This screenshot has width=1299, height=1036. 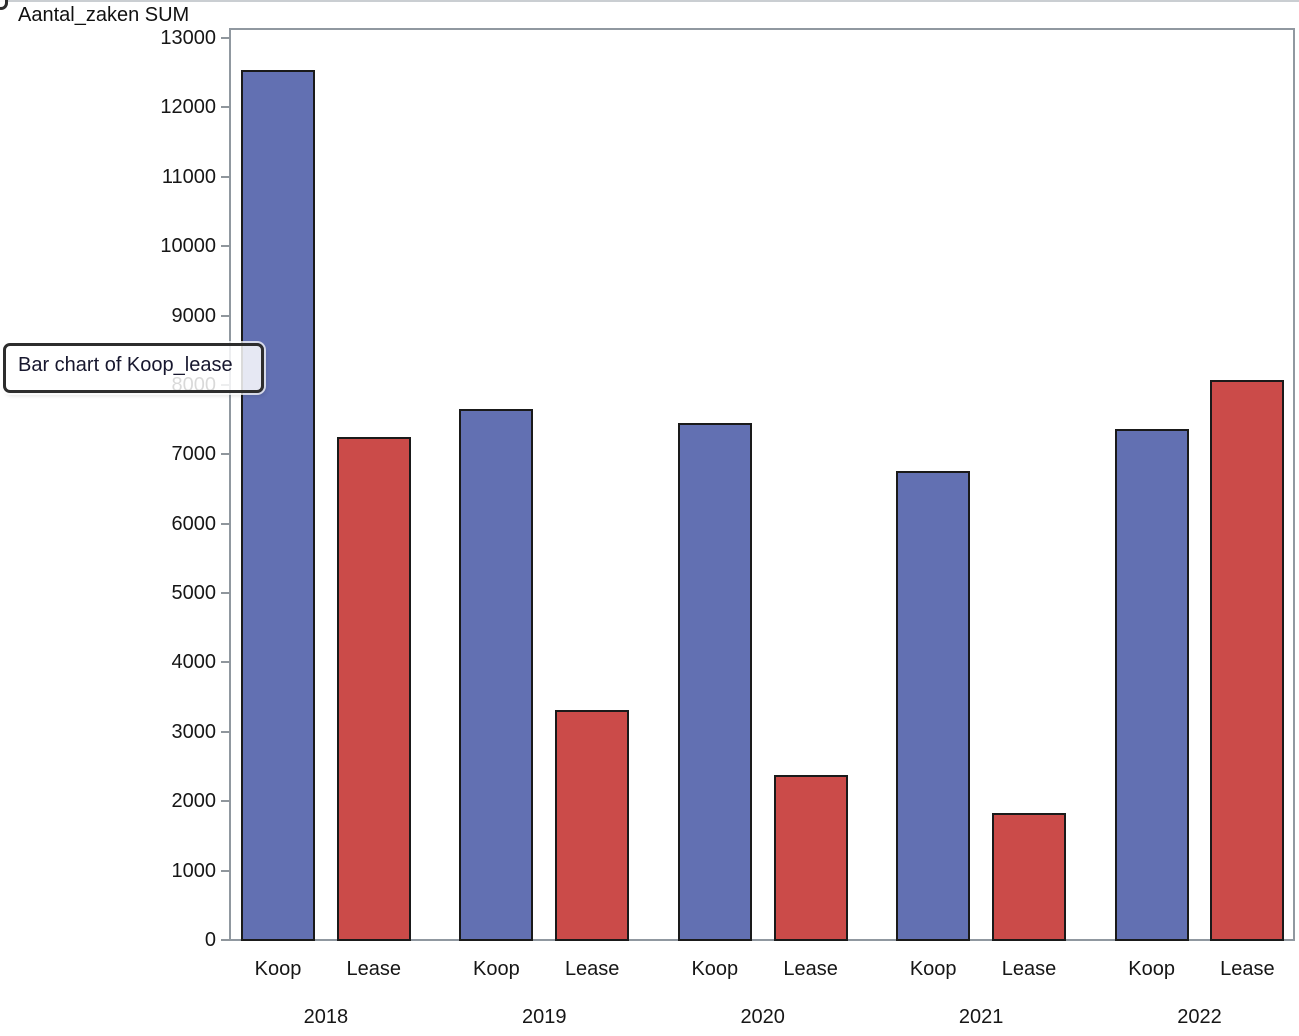 What do you see at coordinates (194, 593) in the screenshot?
I see `y-axis-tick-label: 5000` at bounding box center [194, 593].